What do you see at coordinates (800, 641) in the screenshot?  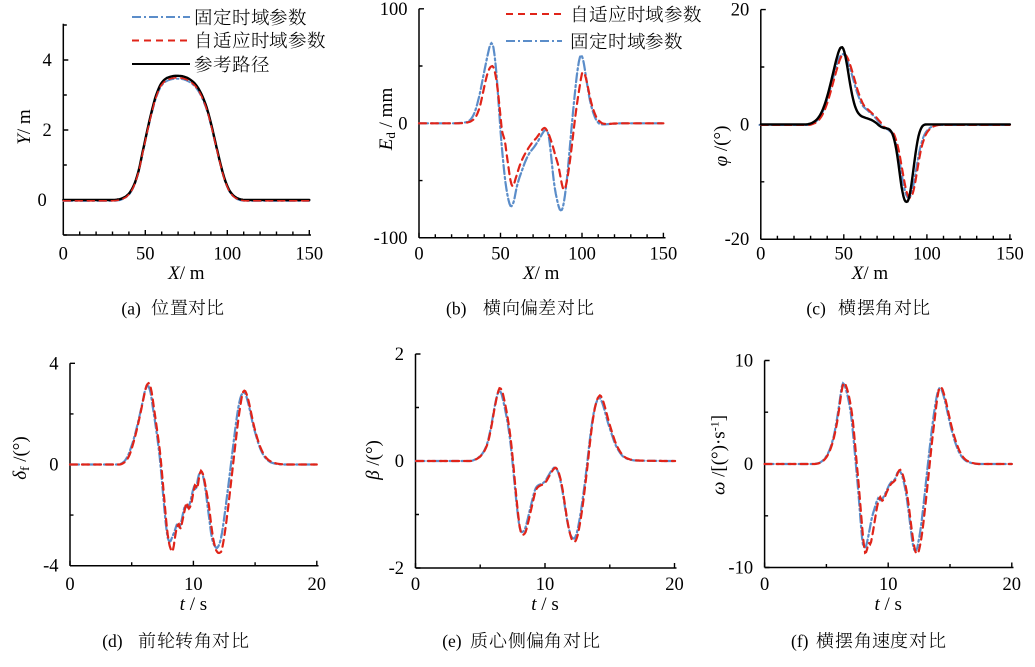 I see `svg-text: (f)` at bounding box center [800, 641].